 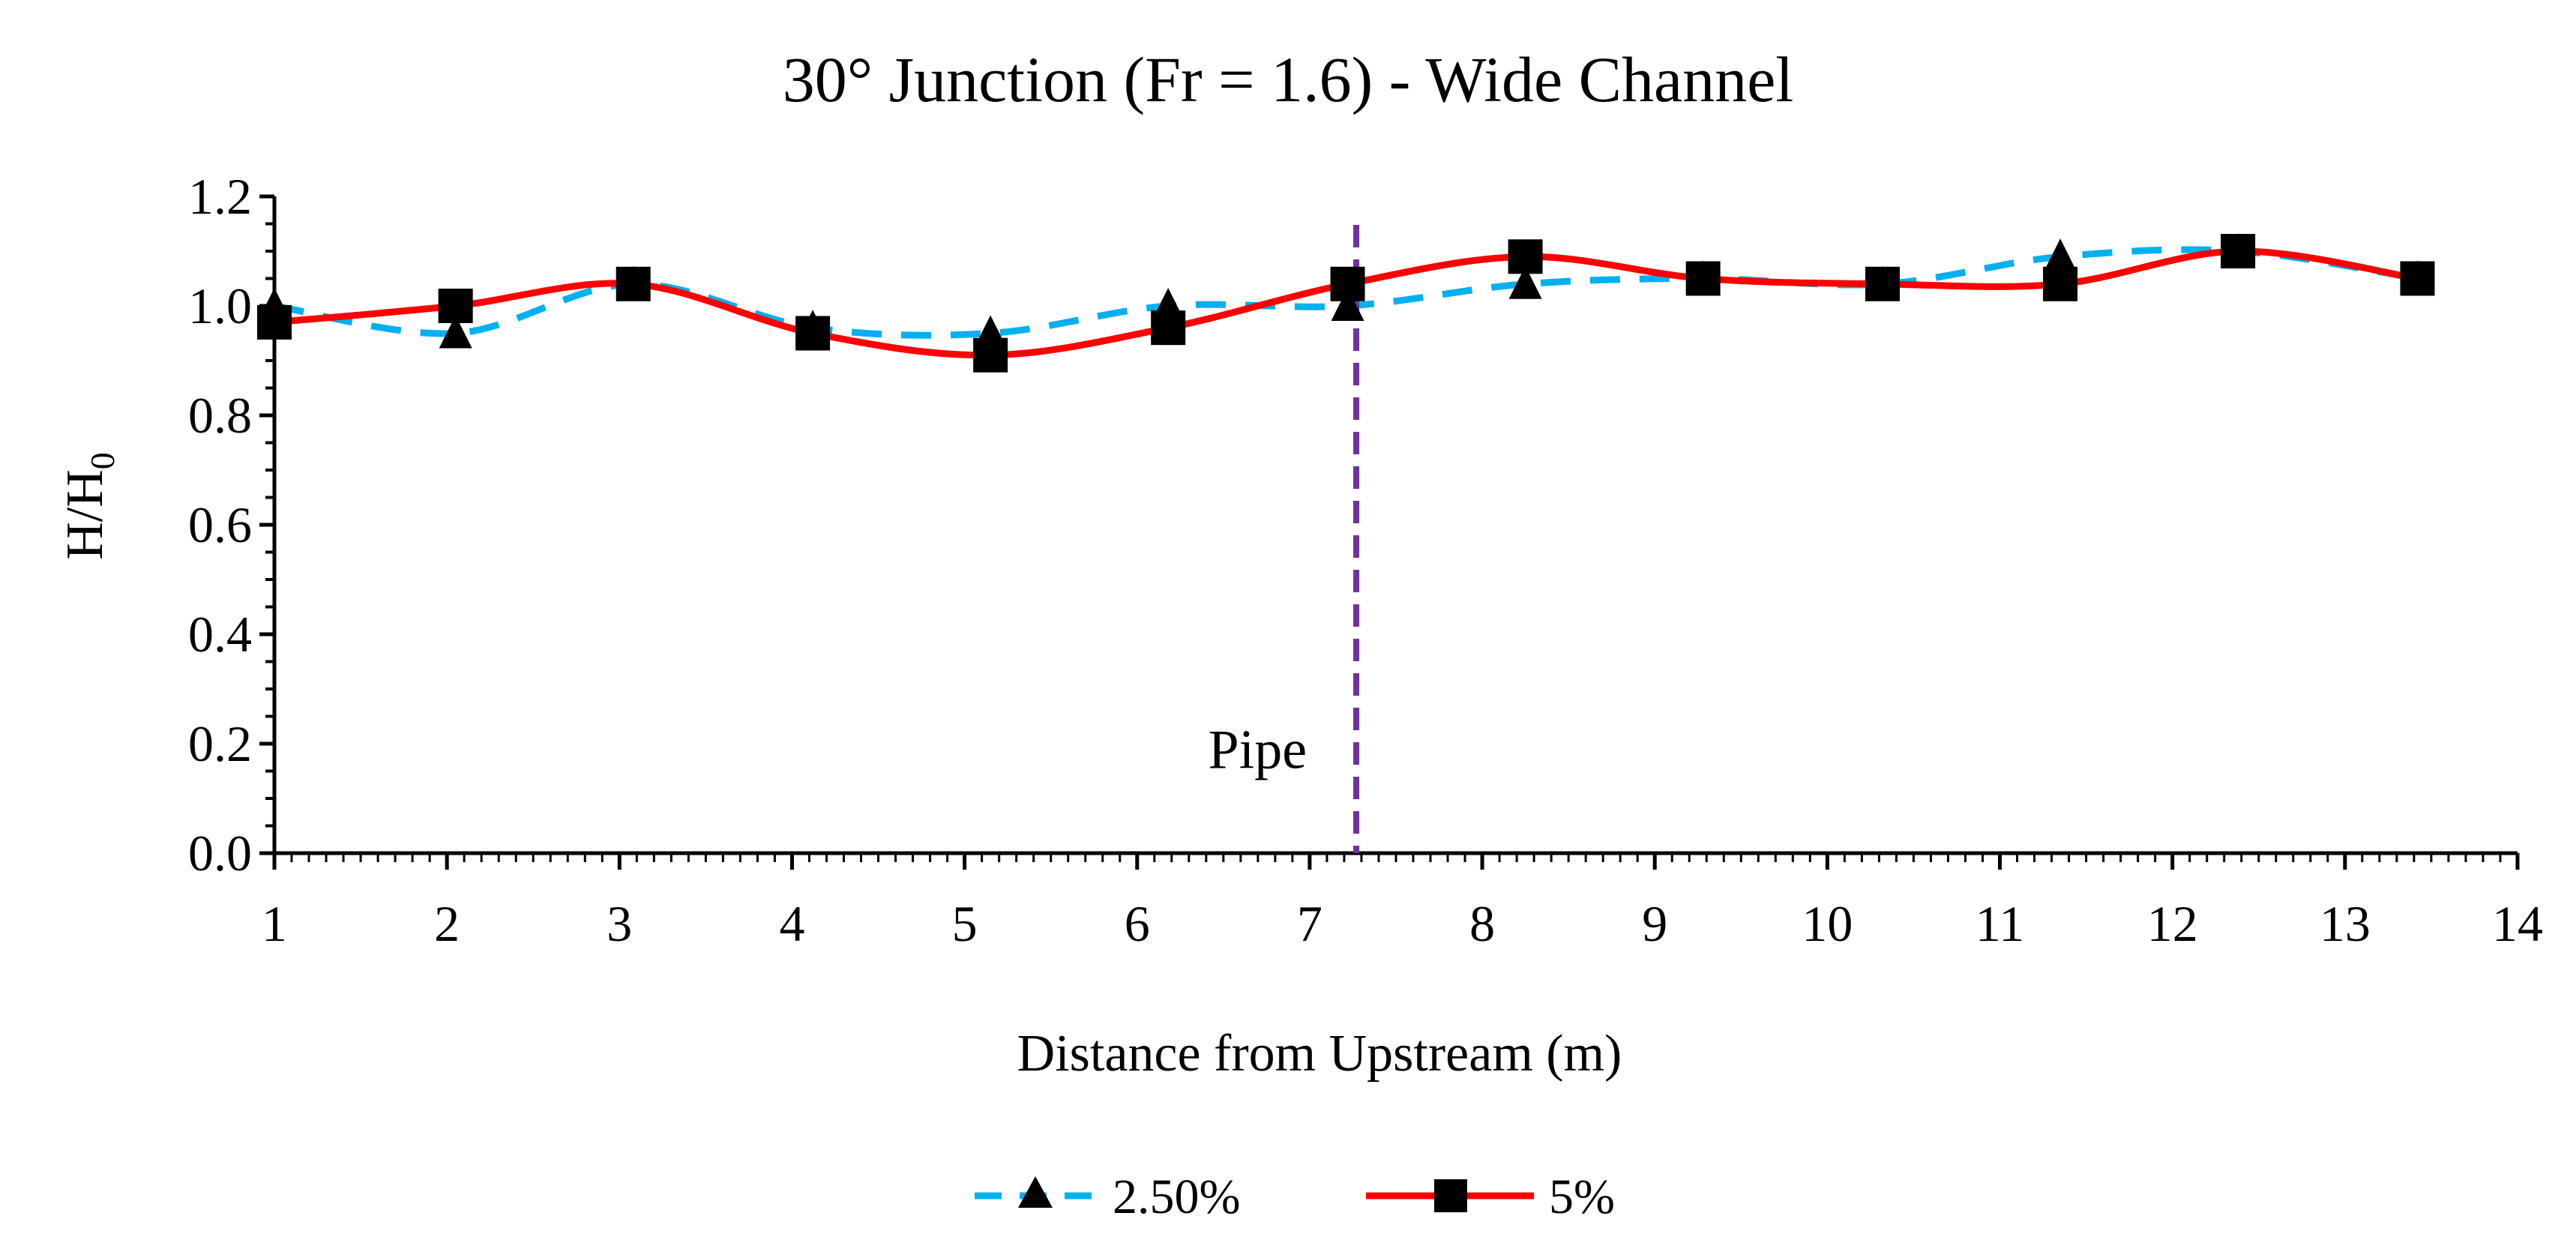 I want to click on legend-item-2-50-percent: 2.50%, so click(x=1107, y=1197).